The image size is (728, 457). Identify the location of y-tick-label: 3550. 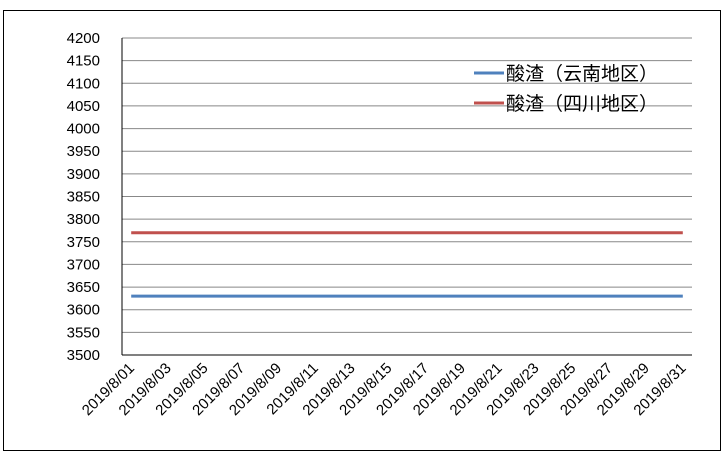
(83, 332).